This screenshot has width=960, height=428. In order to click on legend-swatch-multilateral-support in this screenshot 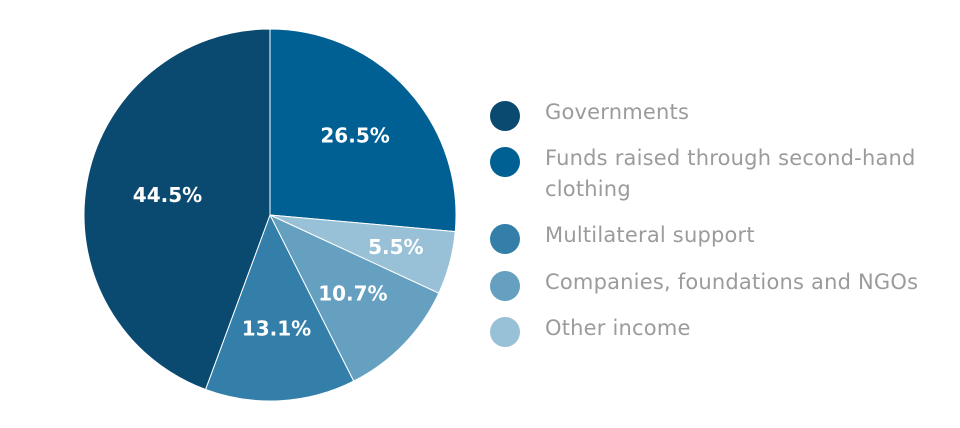, I will do `click(505, 239)`.